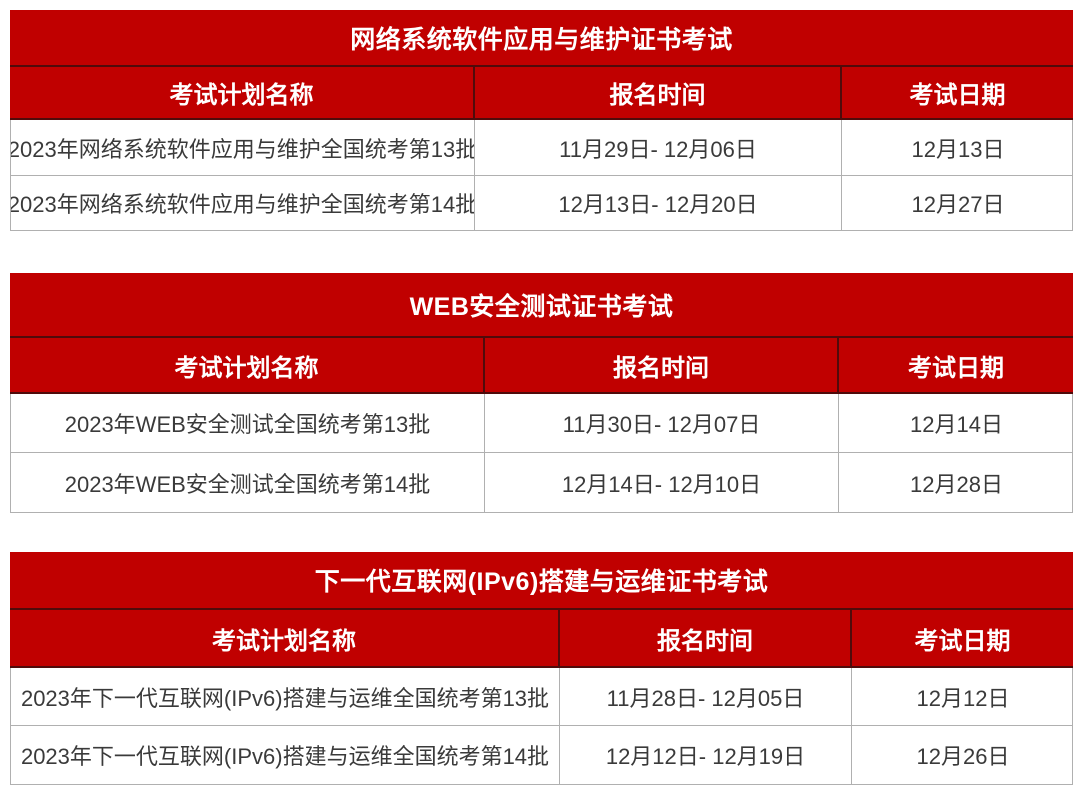 The width and height of the screenshot is (1080, 791). Describe the element at coordinates (962, 755) in the screenshot. I see `exam-date-cell: 12月26日` at that location.